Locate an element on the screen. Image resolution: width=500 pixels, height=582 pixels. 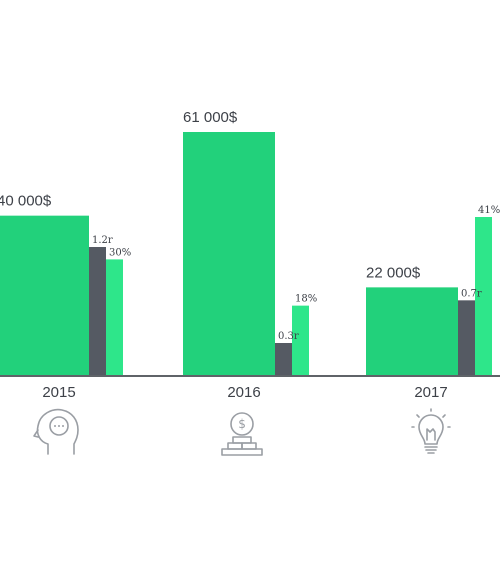
data-label-2015-series-2: 1.2r is located at coordinates (102, 240).